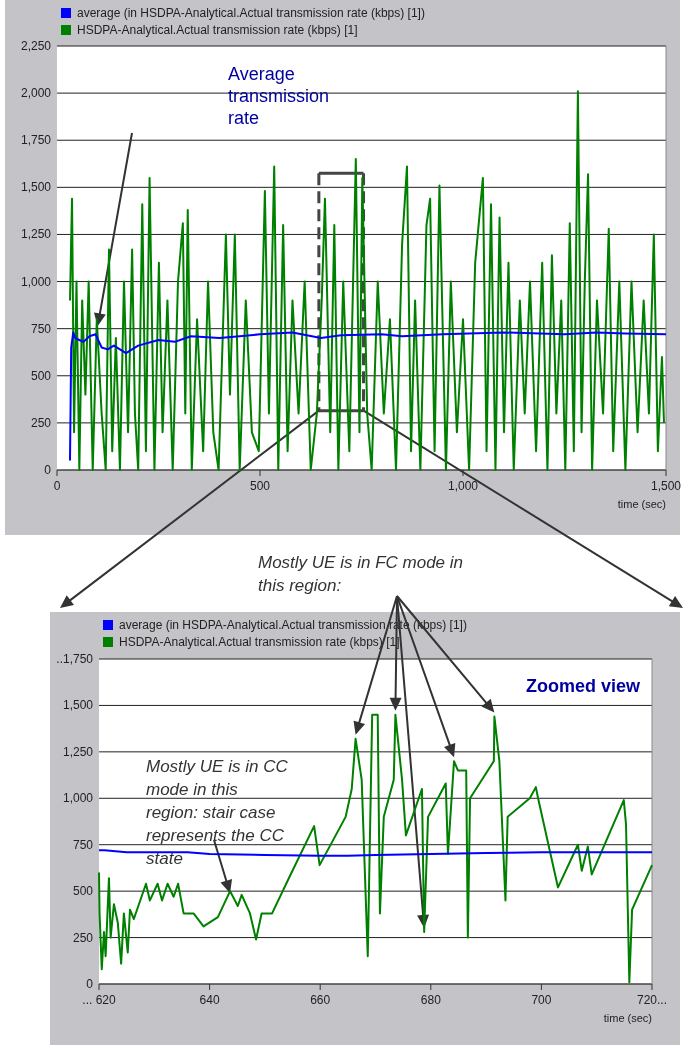 This screenshot has height=1049, width=689. I want to click on annotation: Mostly UE is in CC mode in this region: stair case represents the CC state, so click(217, 812).